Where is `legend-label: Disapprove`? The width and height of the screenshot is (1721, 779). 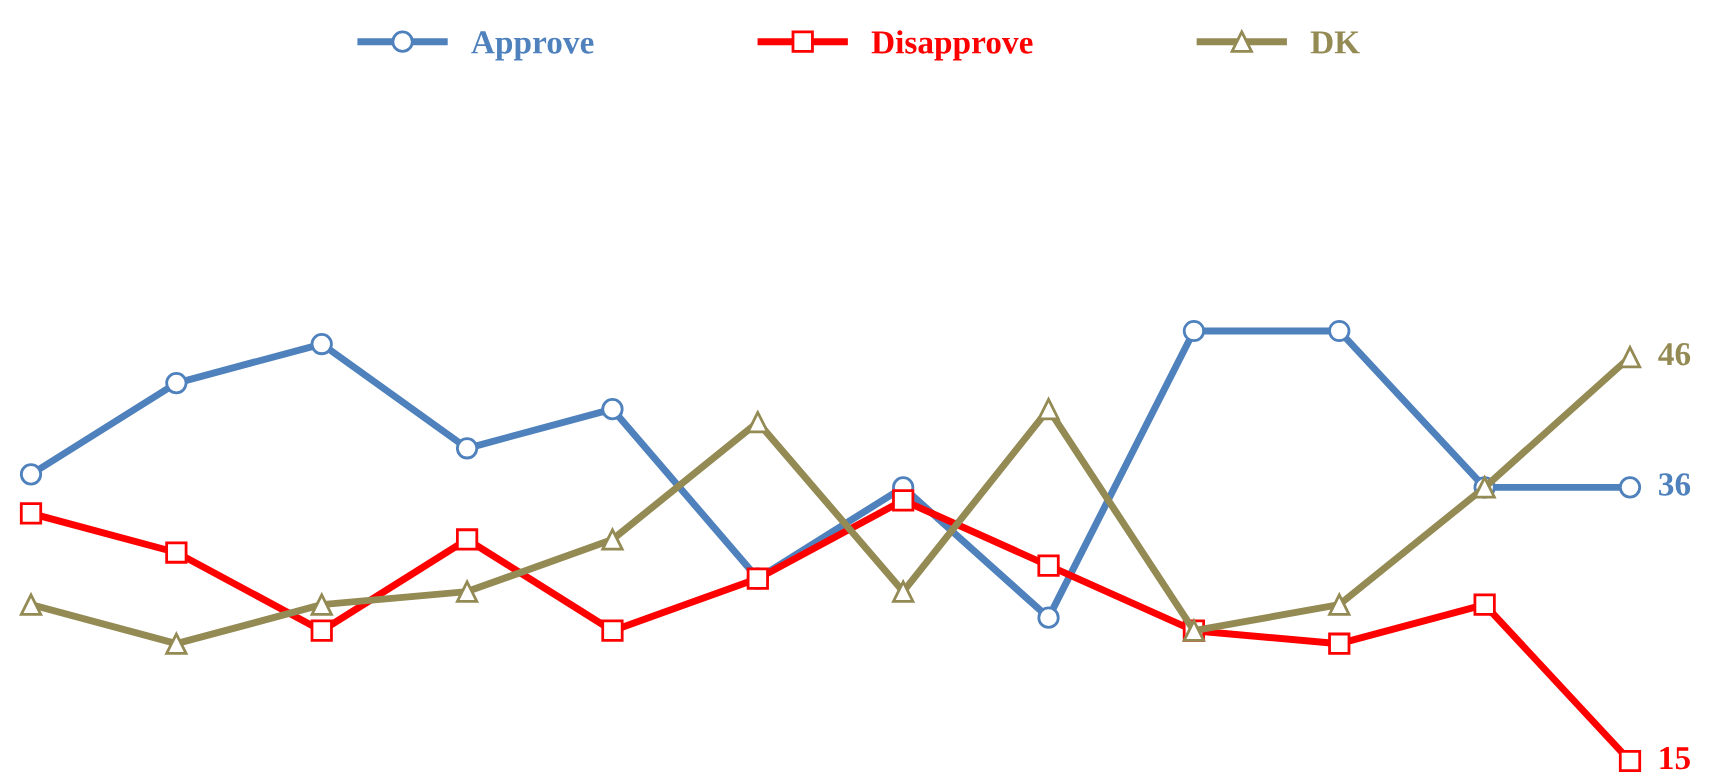
legend-label: Disapprove is located at coordinates (952, 45).